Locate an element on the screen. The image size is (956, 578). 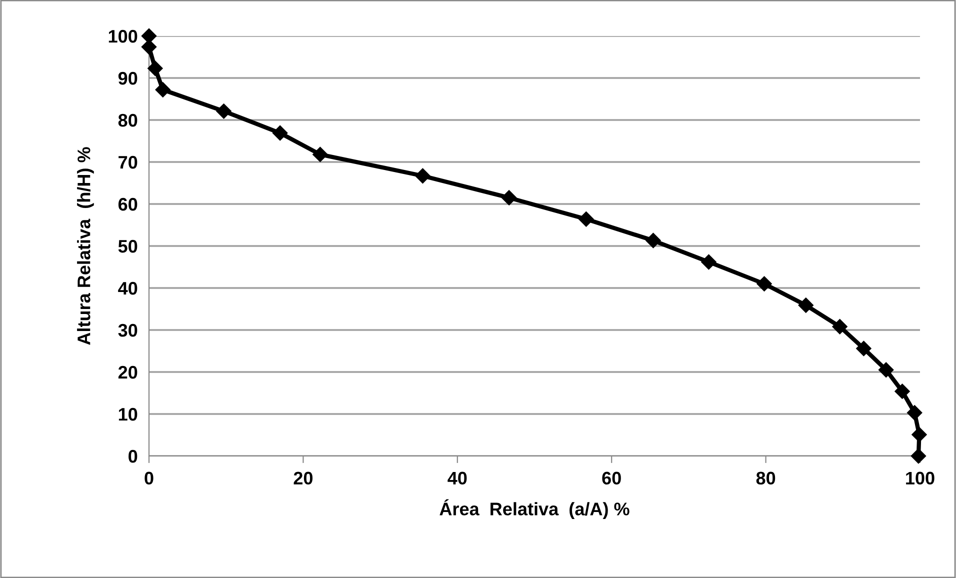
x-tick-label: 60 is located at coordinates (611, 478).